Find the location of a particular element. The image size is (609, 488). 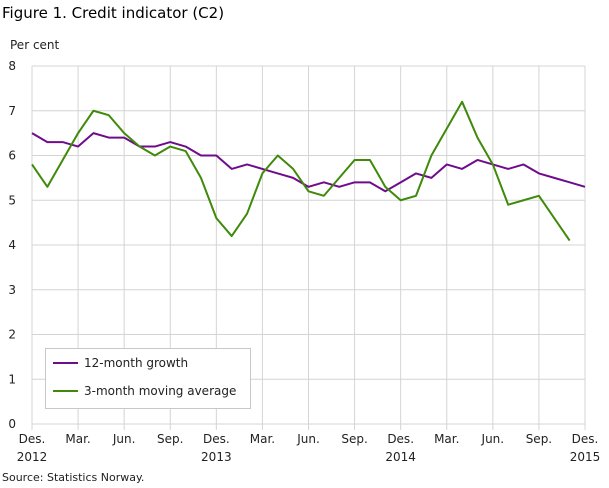

x-tick-year: 2013 is located at coordinates (216, 457).